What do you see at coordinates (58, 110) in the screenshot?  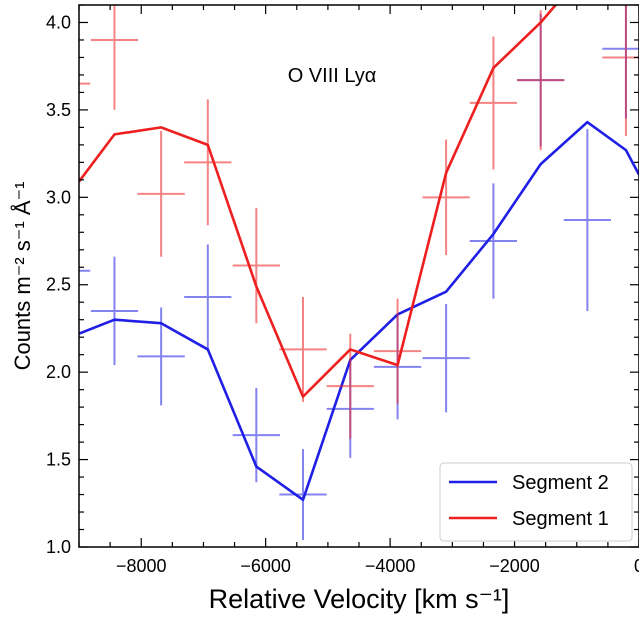 I see `y-tick-label: 3.5` at bounding box center [58, 110].